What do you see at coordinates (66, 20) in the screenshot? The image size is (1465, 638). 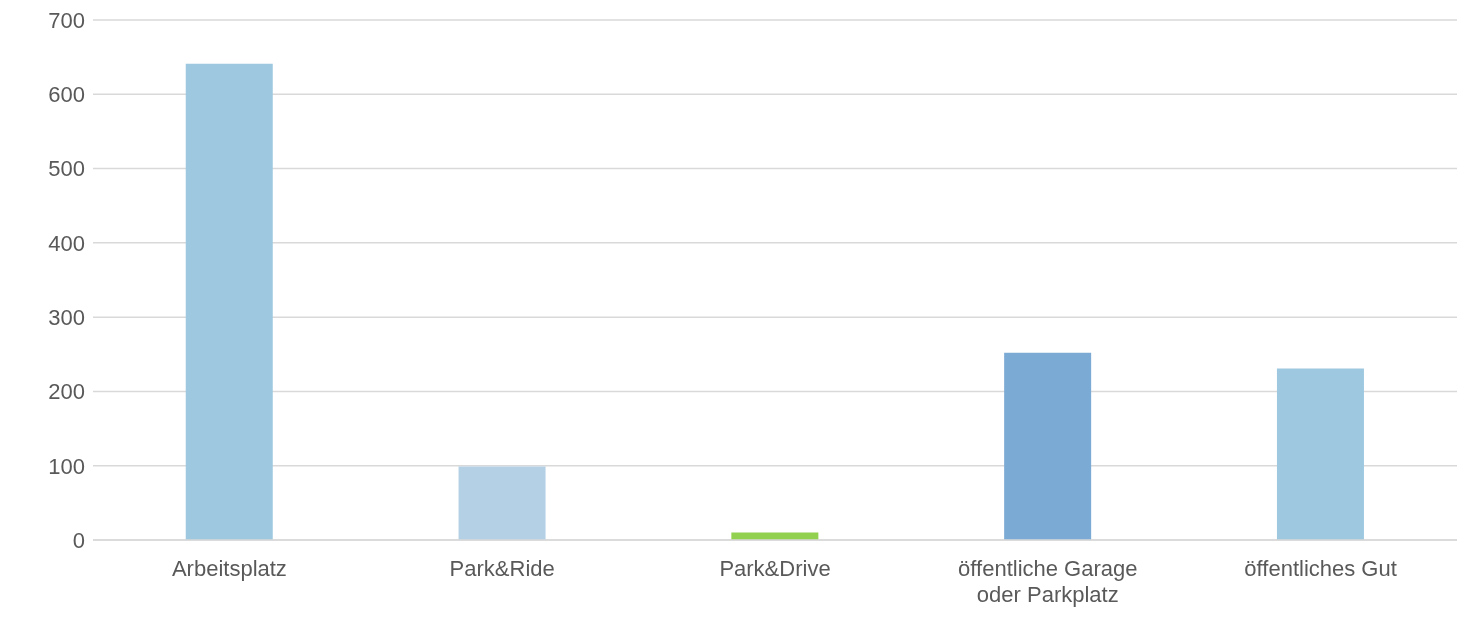 I see `y-tick-label: 700` at bounding box center [66, 20].